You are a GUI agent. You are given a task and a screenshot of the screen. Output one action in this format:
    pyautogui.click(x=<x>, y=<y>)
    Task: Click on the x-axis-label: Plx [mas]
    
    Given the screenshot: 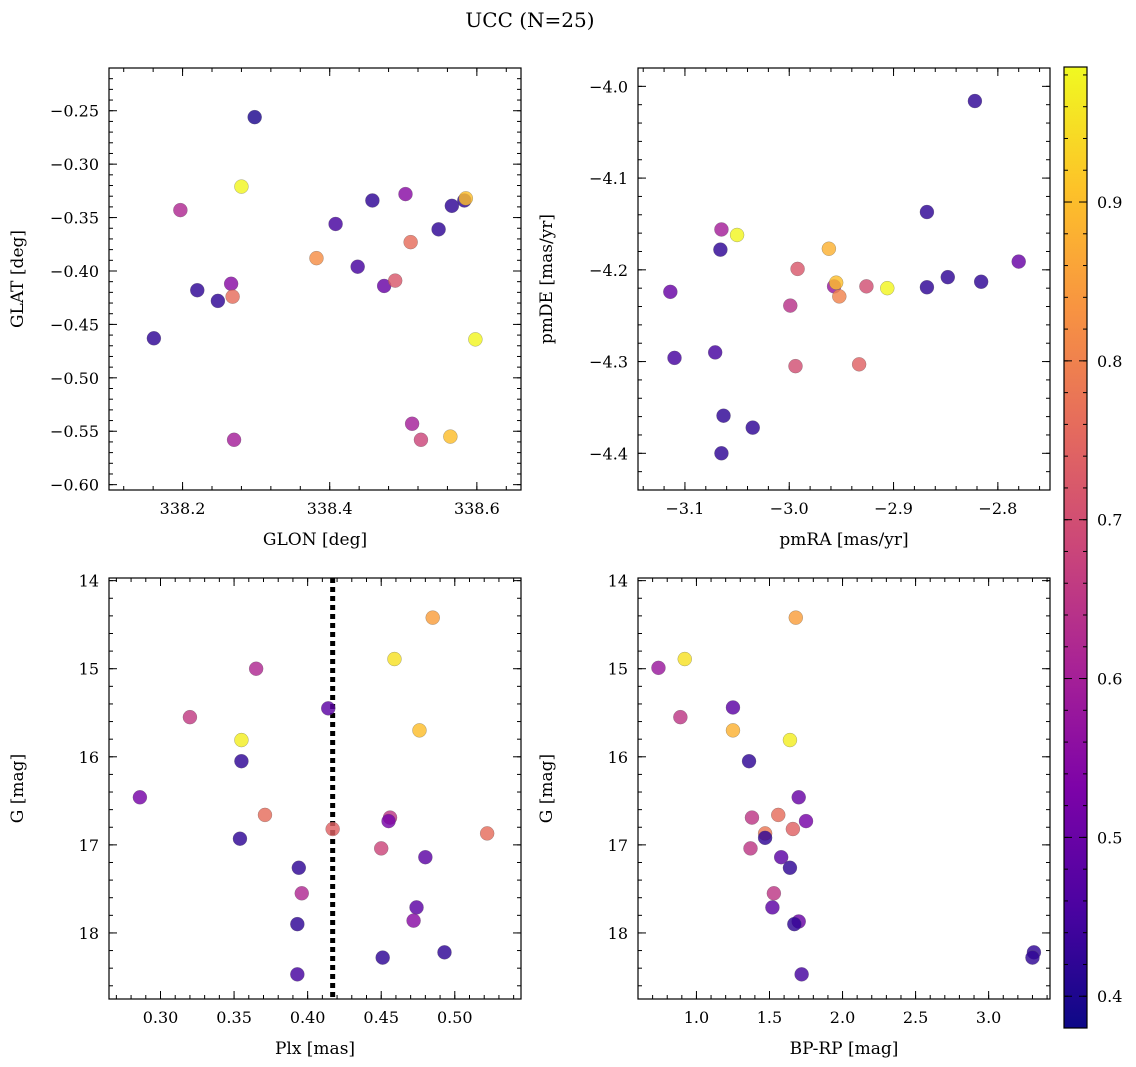 What is the action you would take?
    pyautogui.click(x=315, y=1049)
    